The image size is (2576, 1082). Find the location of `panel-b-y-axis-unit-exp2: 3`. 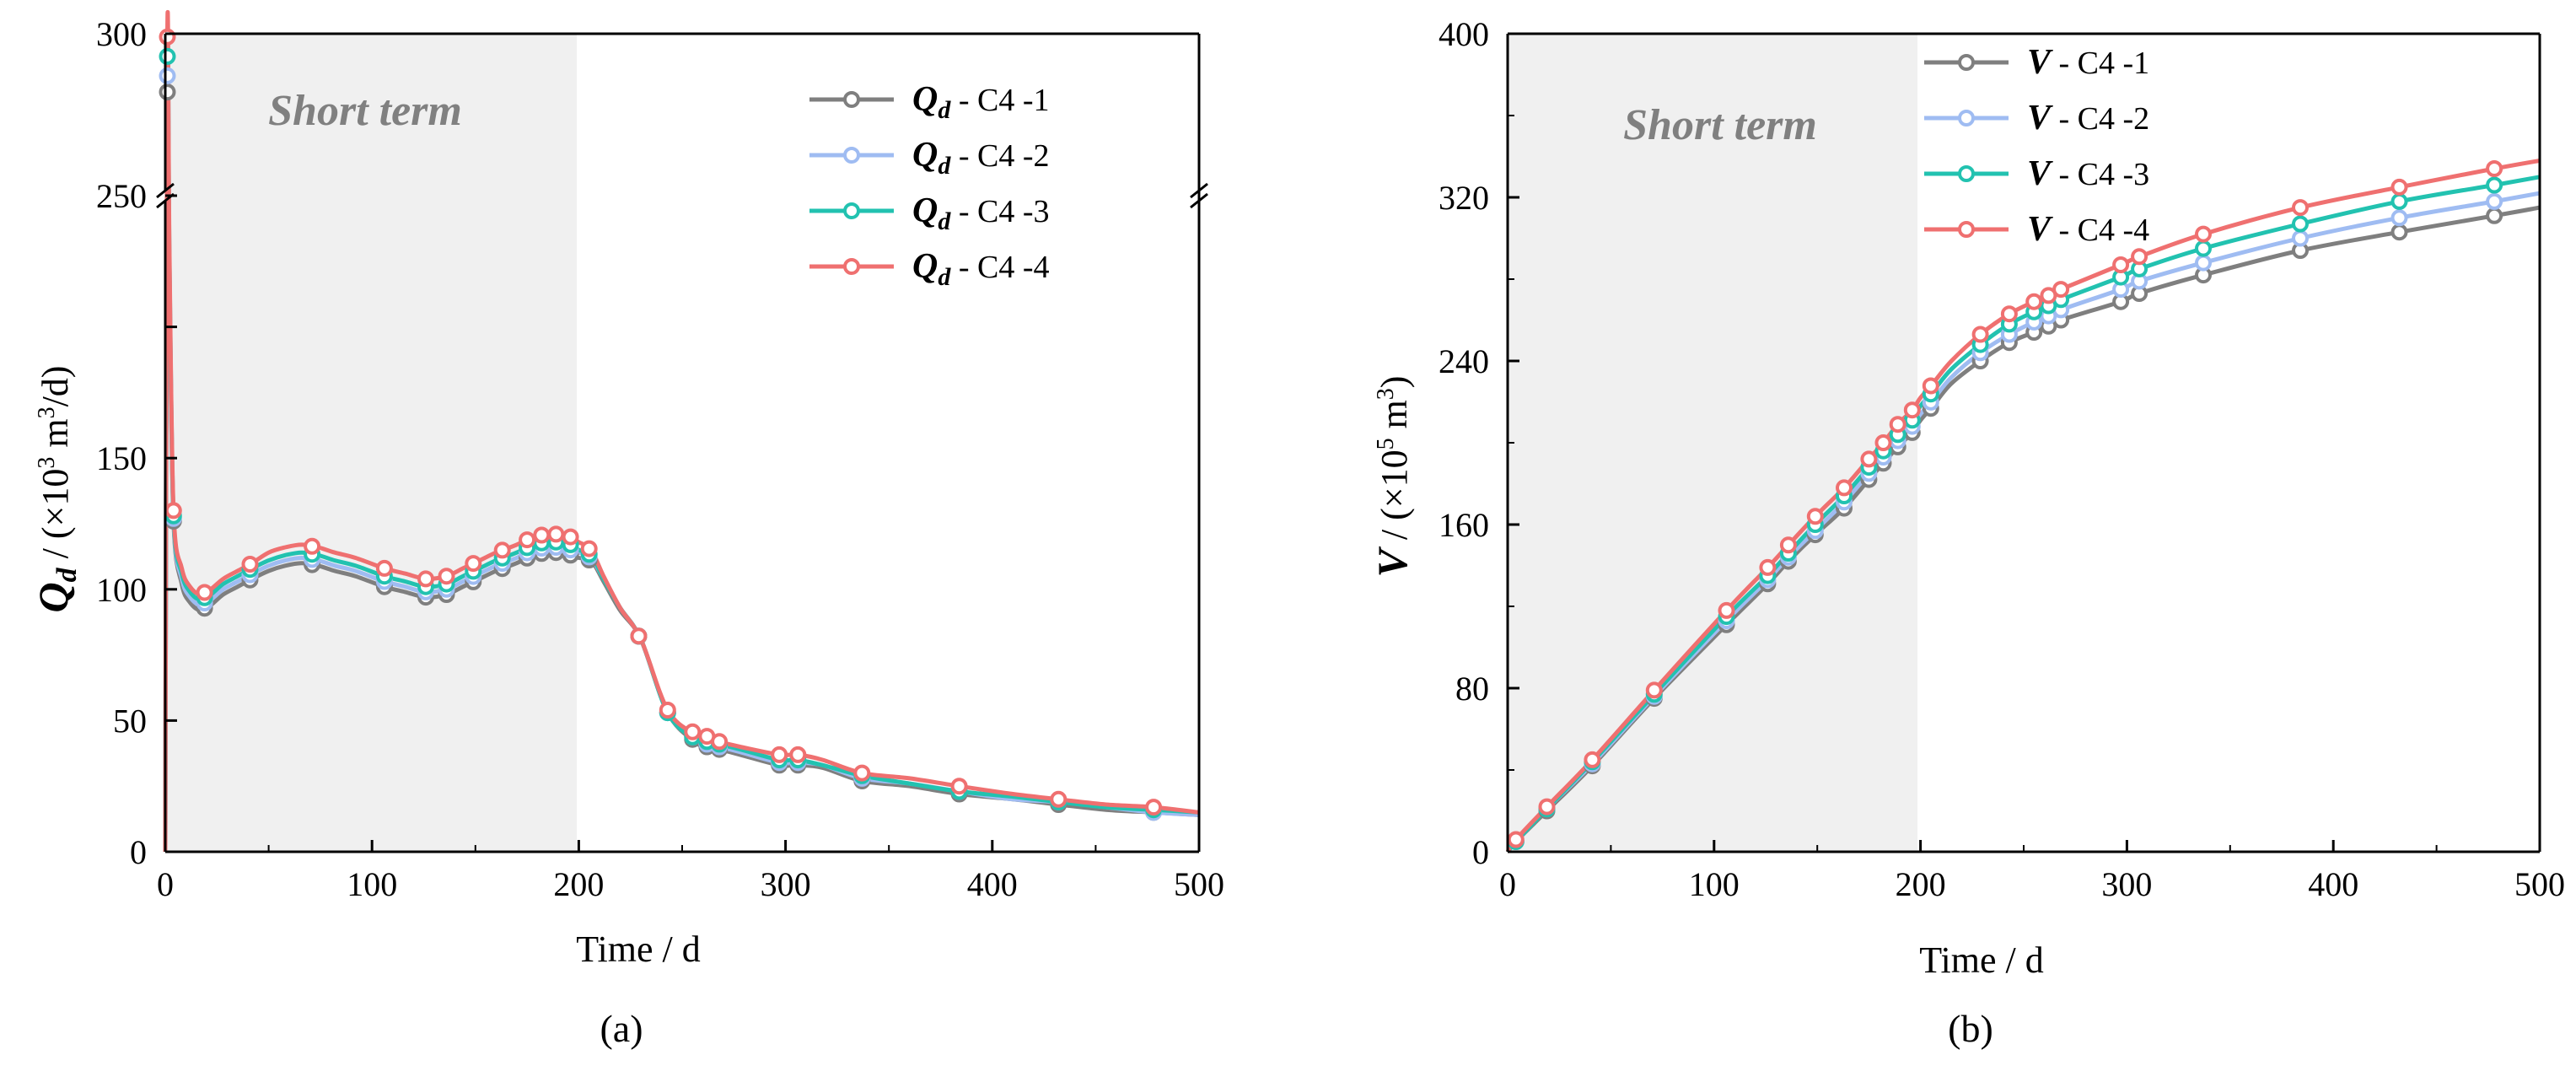

panel-b-y-axis-unit-exp2: 3 is located at coordinates (1386, 394).